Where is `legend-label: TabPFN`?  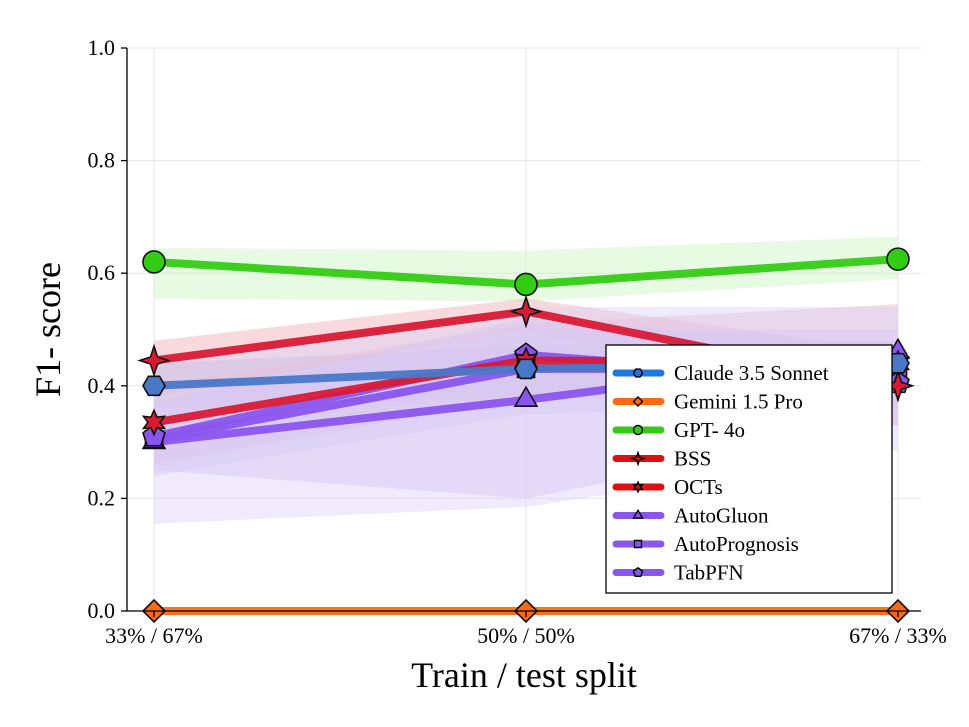
legend-label: TabPFN is located at coordinates (709, 573).